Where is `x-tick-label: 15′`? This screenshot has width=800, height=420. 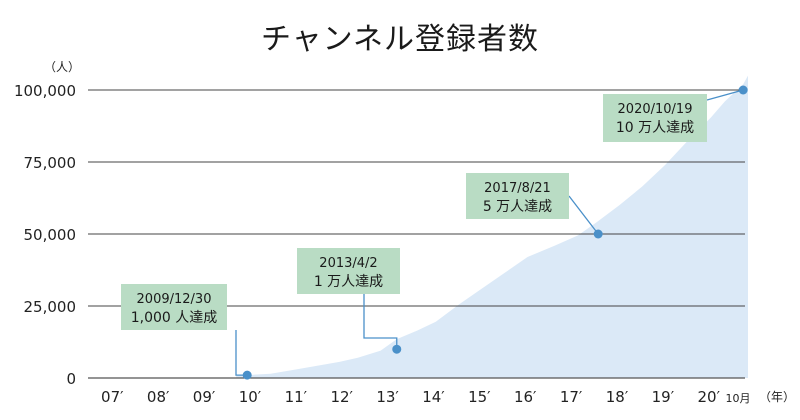 x-tick-label: 15′ is located at coordinates (479, 397).